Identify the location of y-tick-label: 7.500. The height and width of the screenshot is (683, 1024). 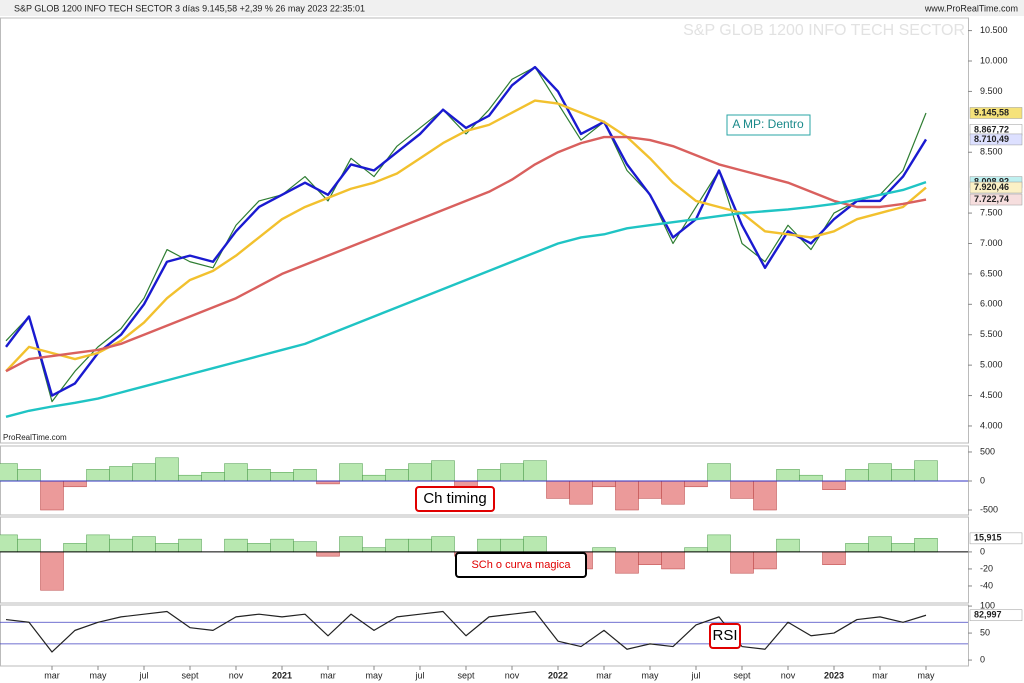
(991, 212).